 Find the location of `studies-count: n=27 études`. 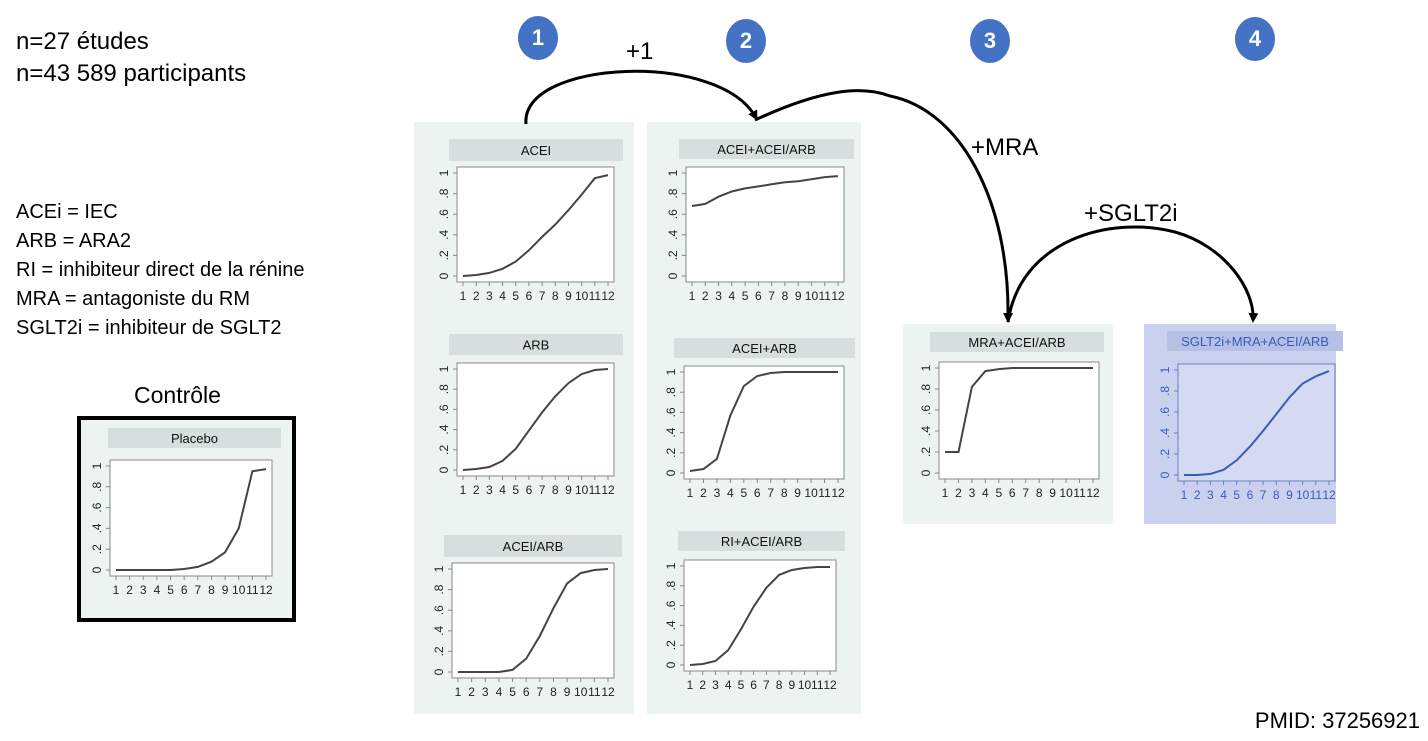

studies-count: n=27 études is located at coordinates (82, 41).